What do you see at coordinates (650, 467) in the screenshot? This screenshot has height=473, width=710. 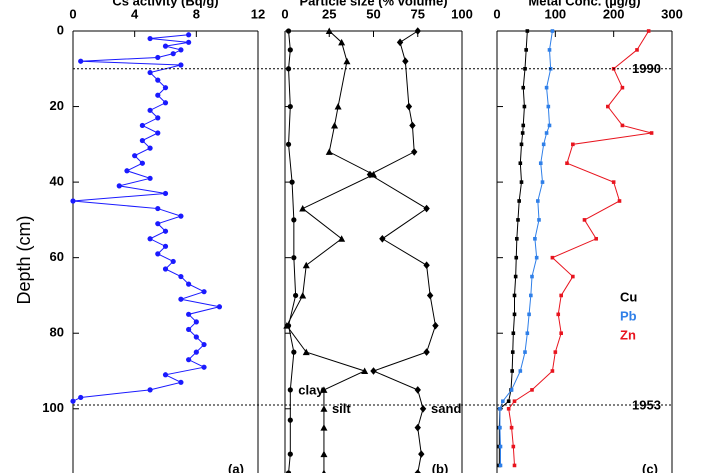 I see `panel-label: (c)` at bounding box center [650, 467].